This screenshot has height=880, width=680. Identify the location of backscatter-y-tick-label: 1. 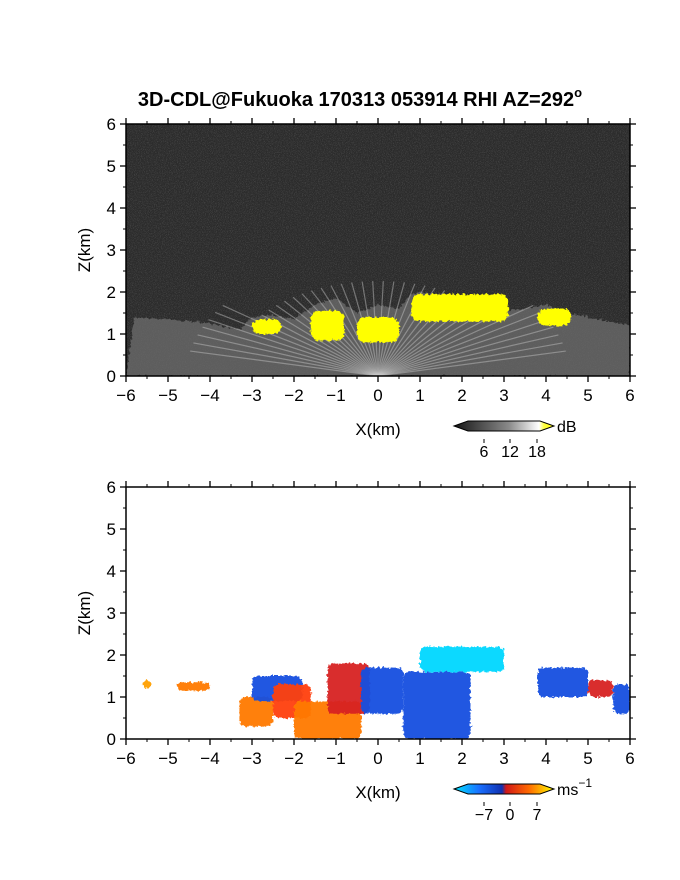
(111, 334).